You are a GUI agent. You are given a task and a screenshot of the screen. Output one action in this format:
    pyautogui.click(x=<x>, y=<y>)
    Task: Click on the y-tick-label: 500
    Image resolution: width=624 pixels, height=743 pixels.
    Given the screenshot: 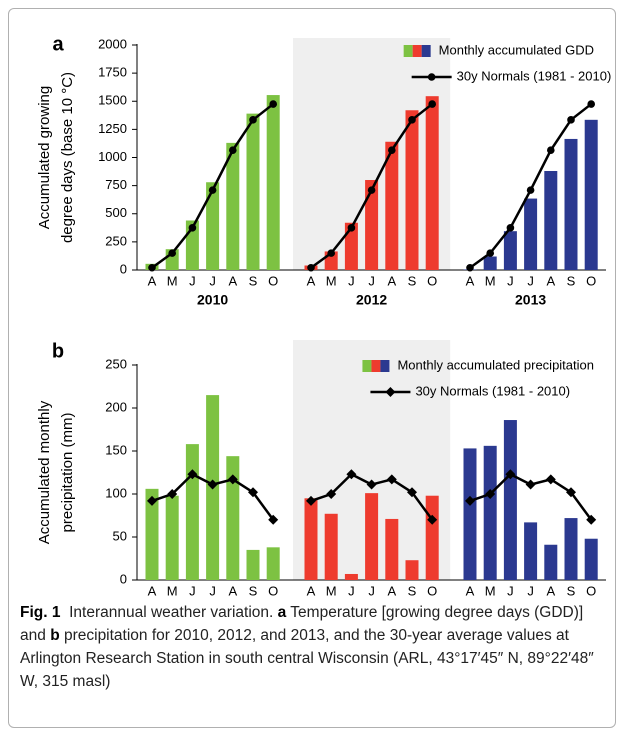 What is the action you would take?
    pyautogui.click(x=116, y=212)
    